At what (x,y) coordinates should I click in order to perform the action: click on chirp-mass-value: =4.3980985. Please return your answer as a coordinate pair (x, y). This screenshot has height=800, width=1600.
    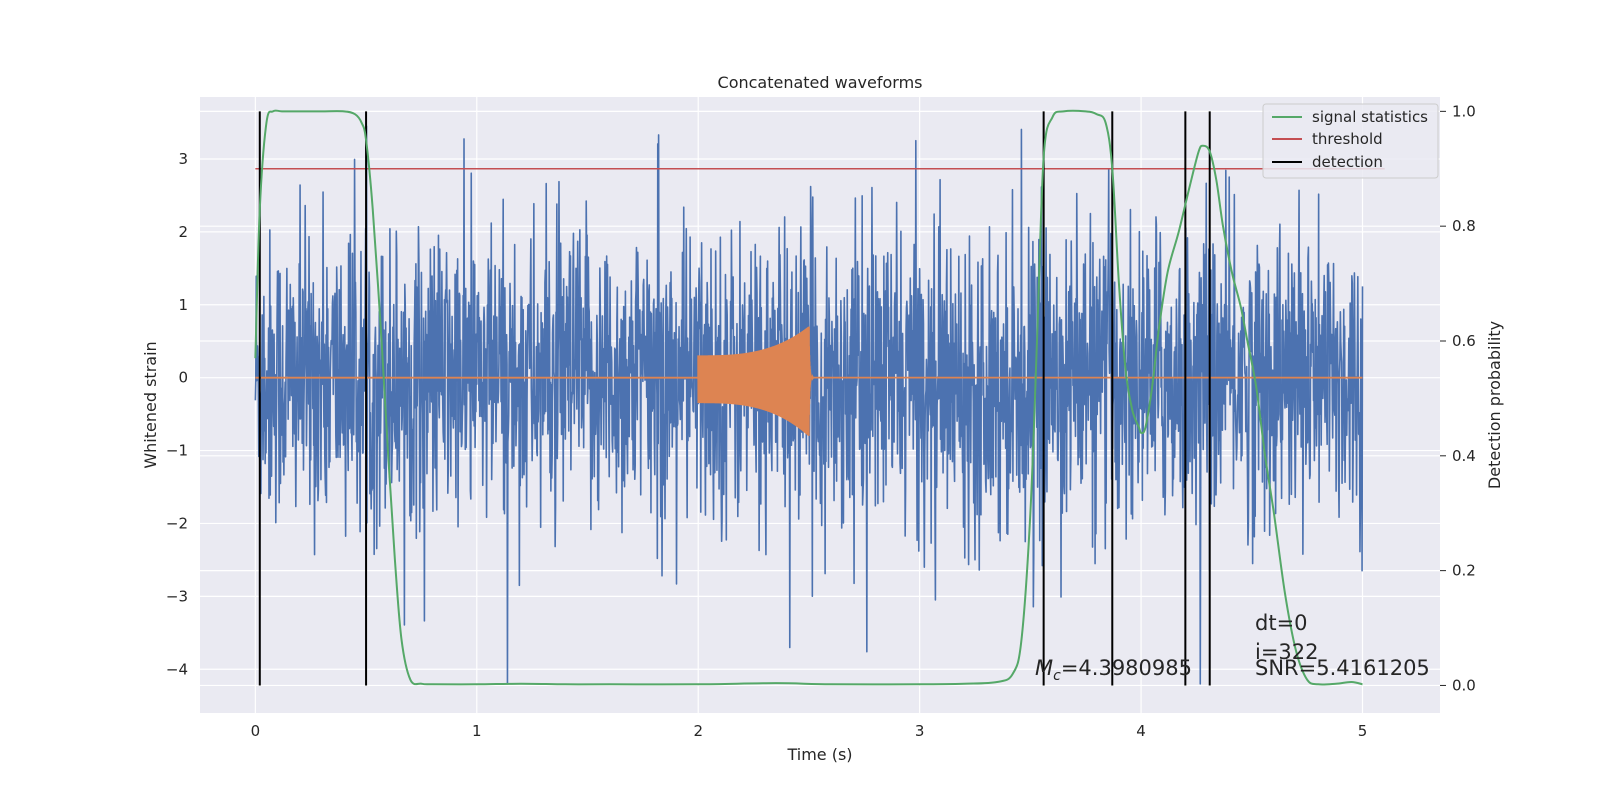
    Looking at the image, I should click on (1126, 668).